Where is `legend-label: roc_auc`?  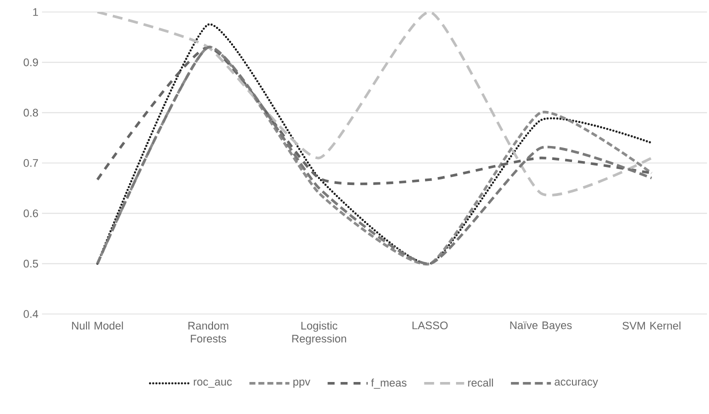 legend-label: roc_auc is located at coordinates (213, 384).